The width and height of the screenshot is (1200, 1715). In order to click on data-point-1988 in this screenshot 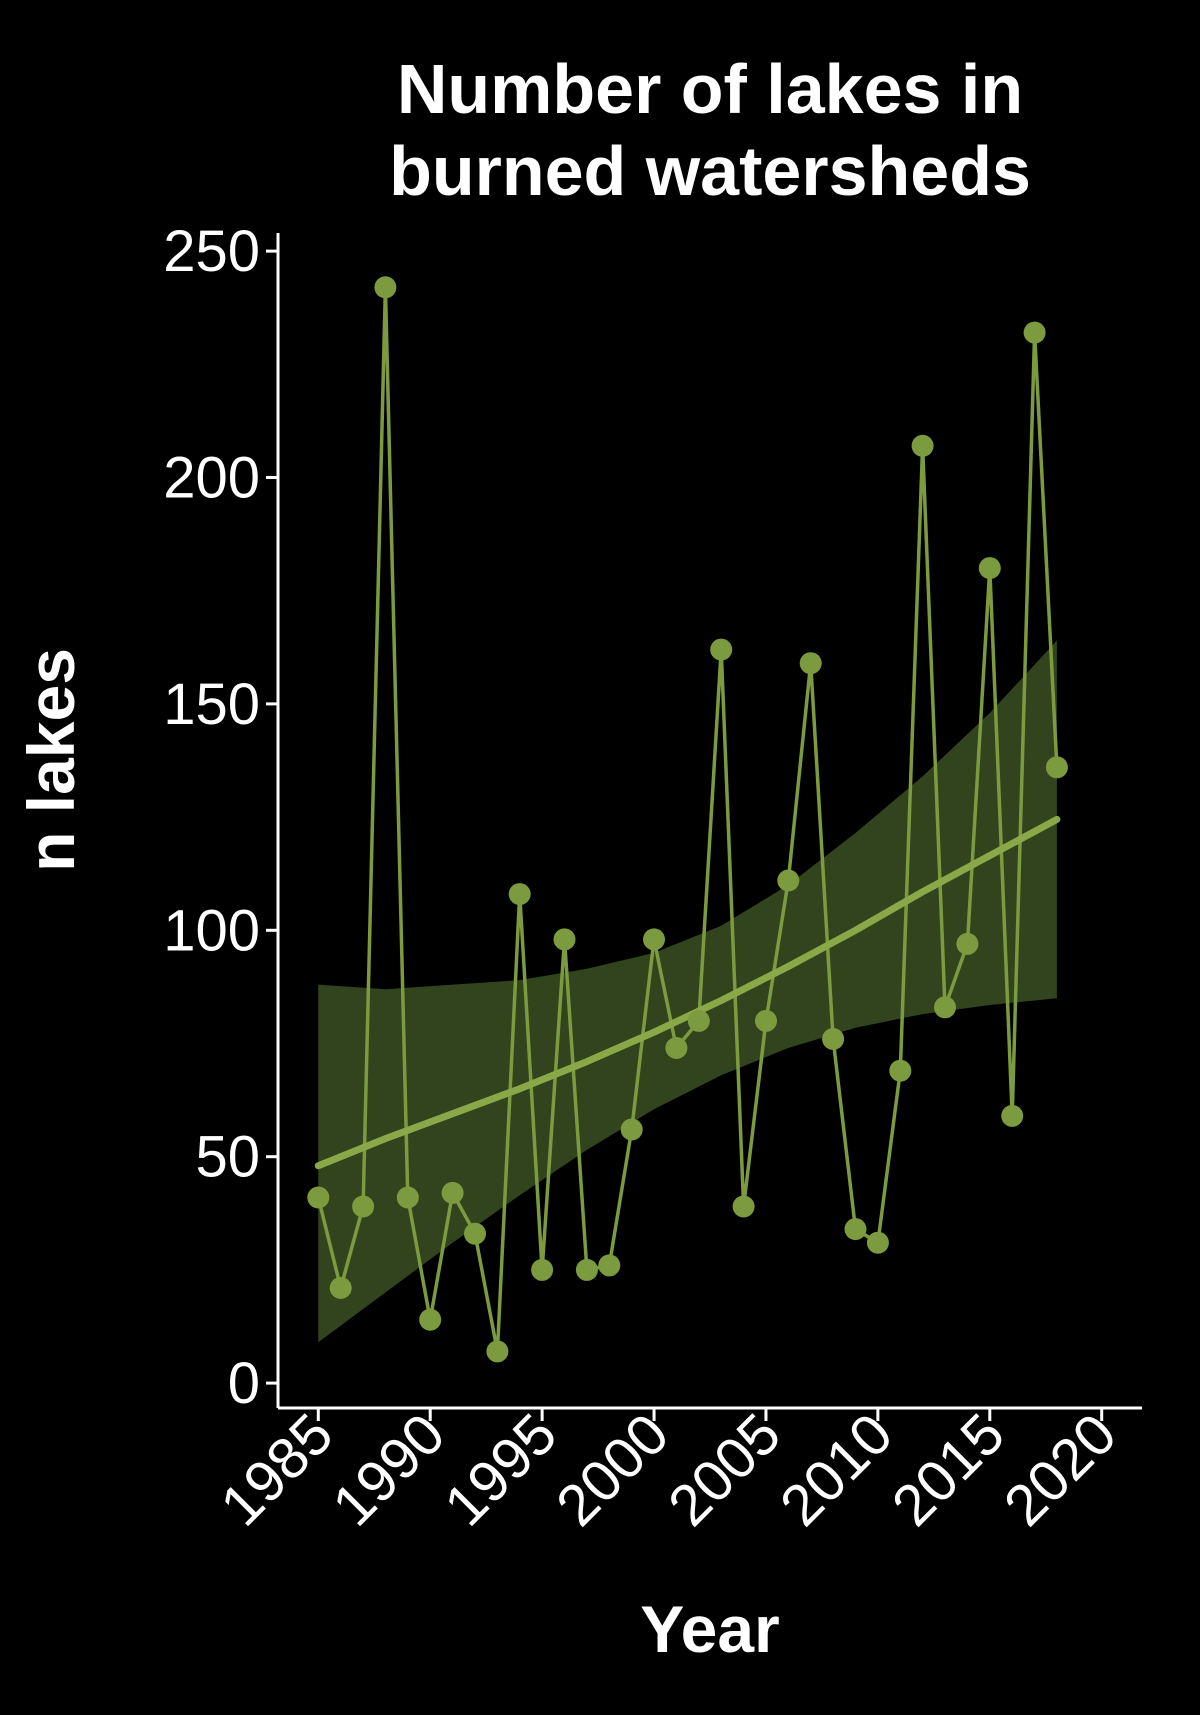, I will do `click(385, 287)`.